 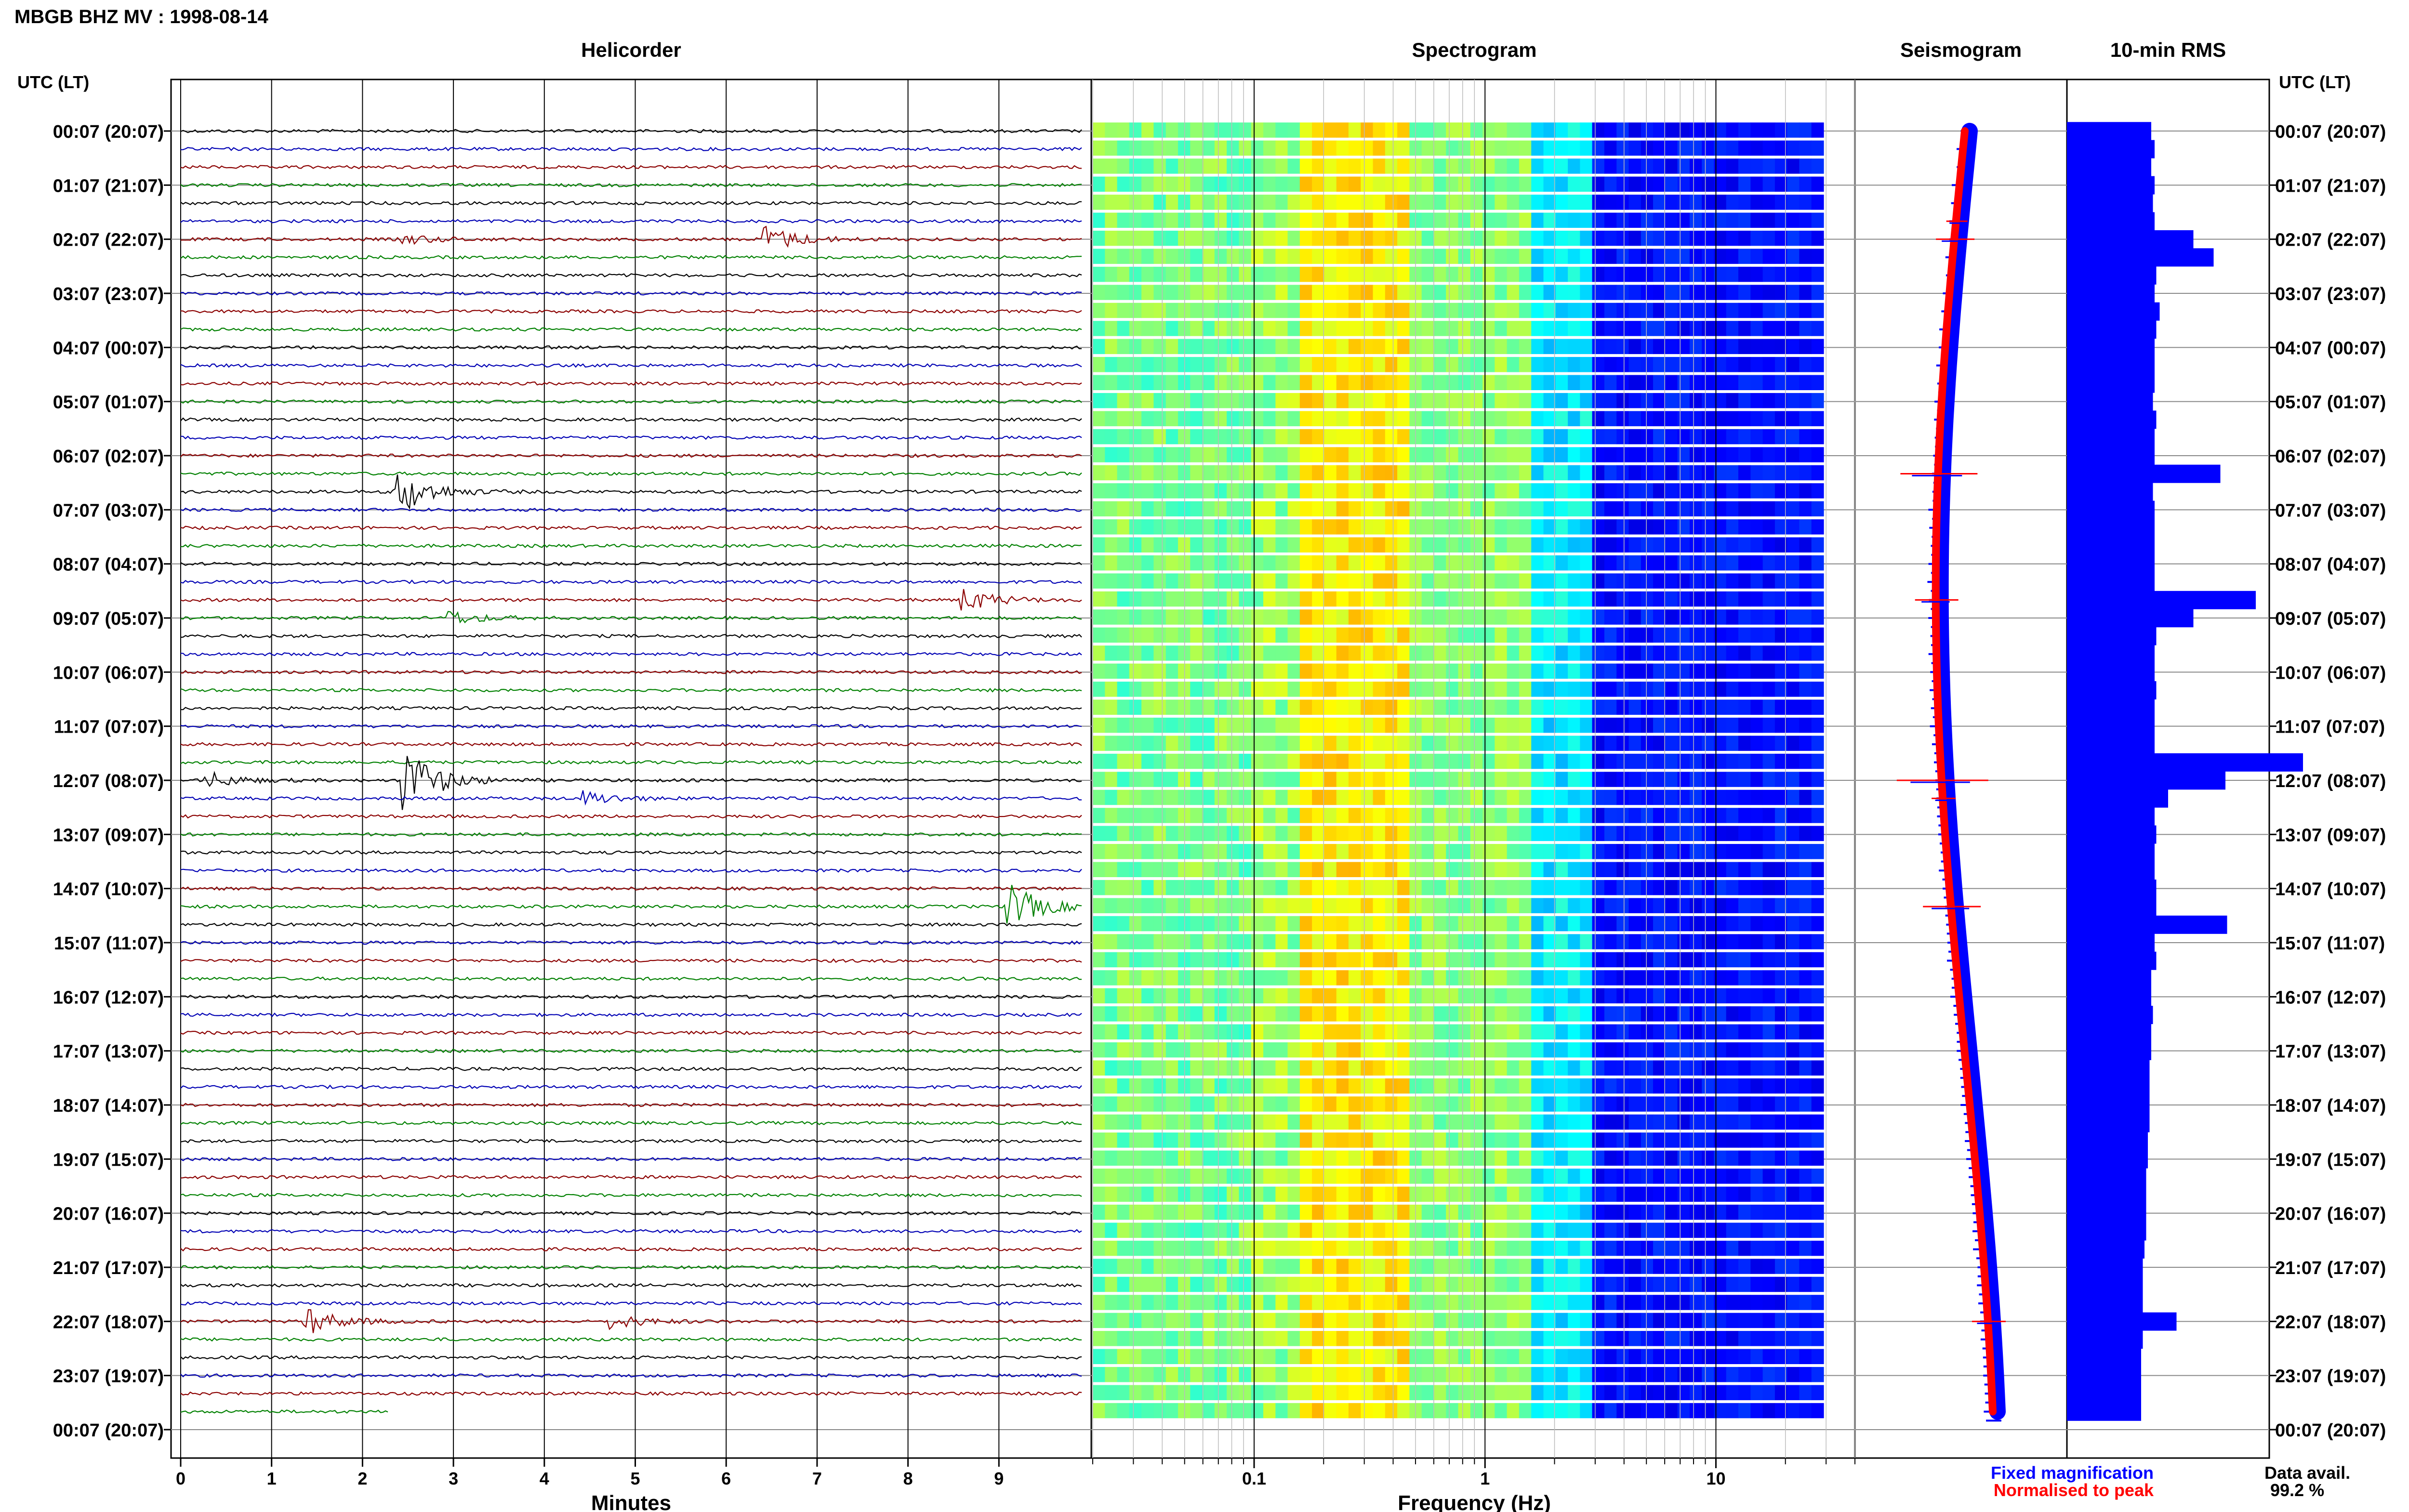 What do you see at coordinates (53, 82) in the screenshot?
I see `time-axis-label-left: UTC (LT)` at bounding box center [53, 82].